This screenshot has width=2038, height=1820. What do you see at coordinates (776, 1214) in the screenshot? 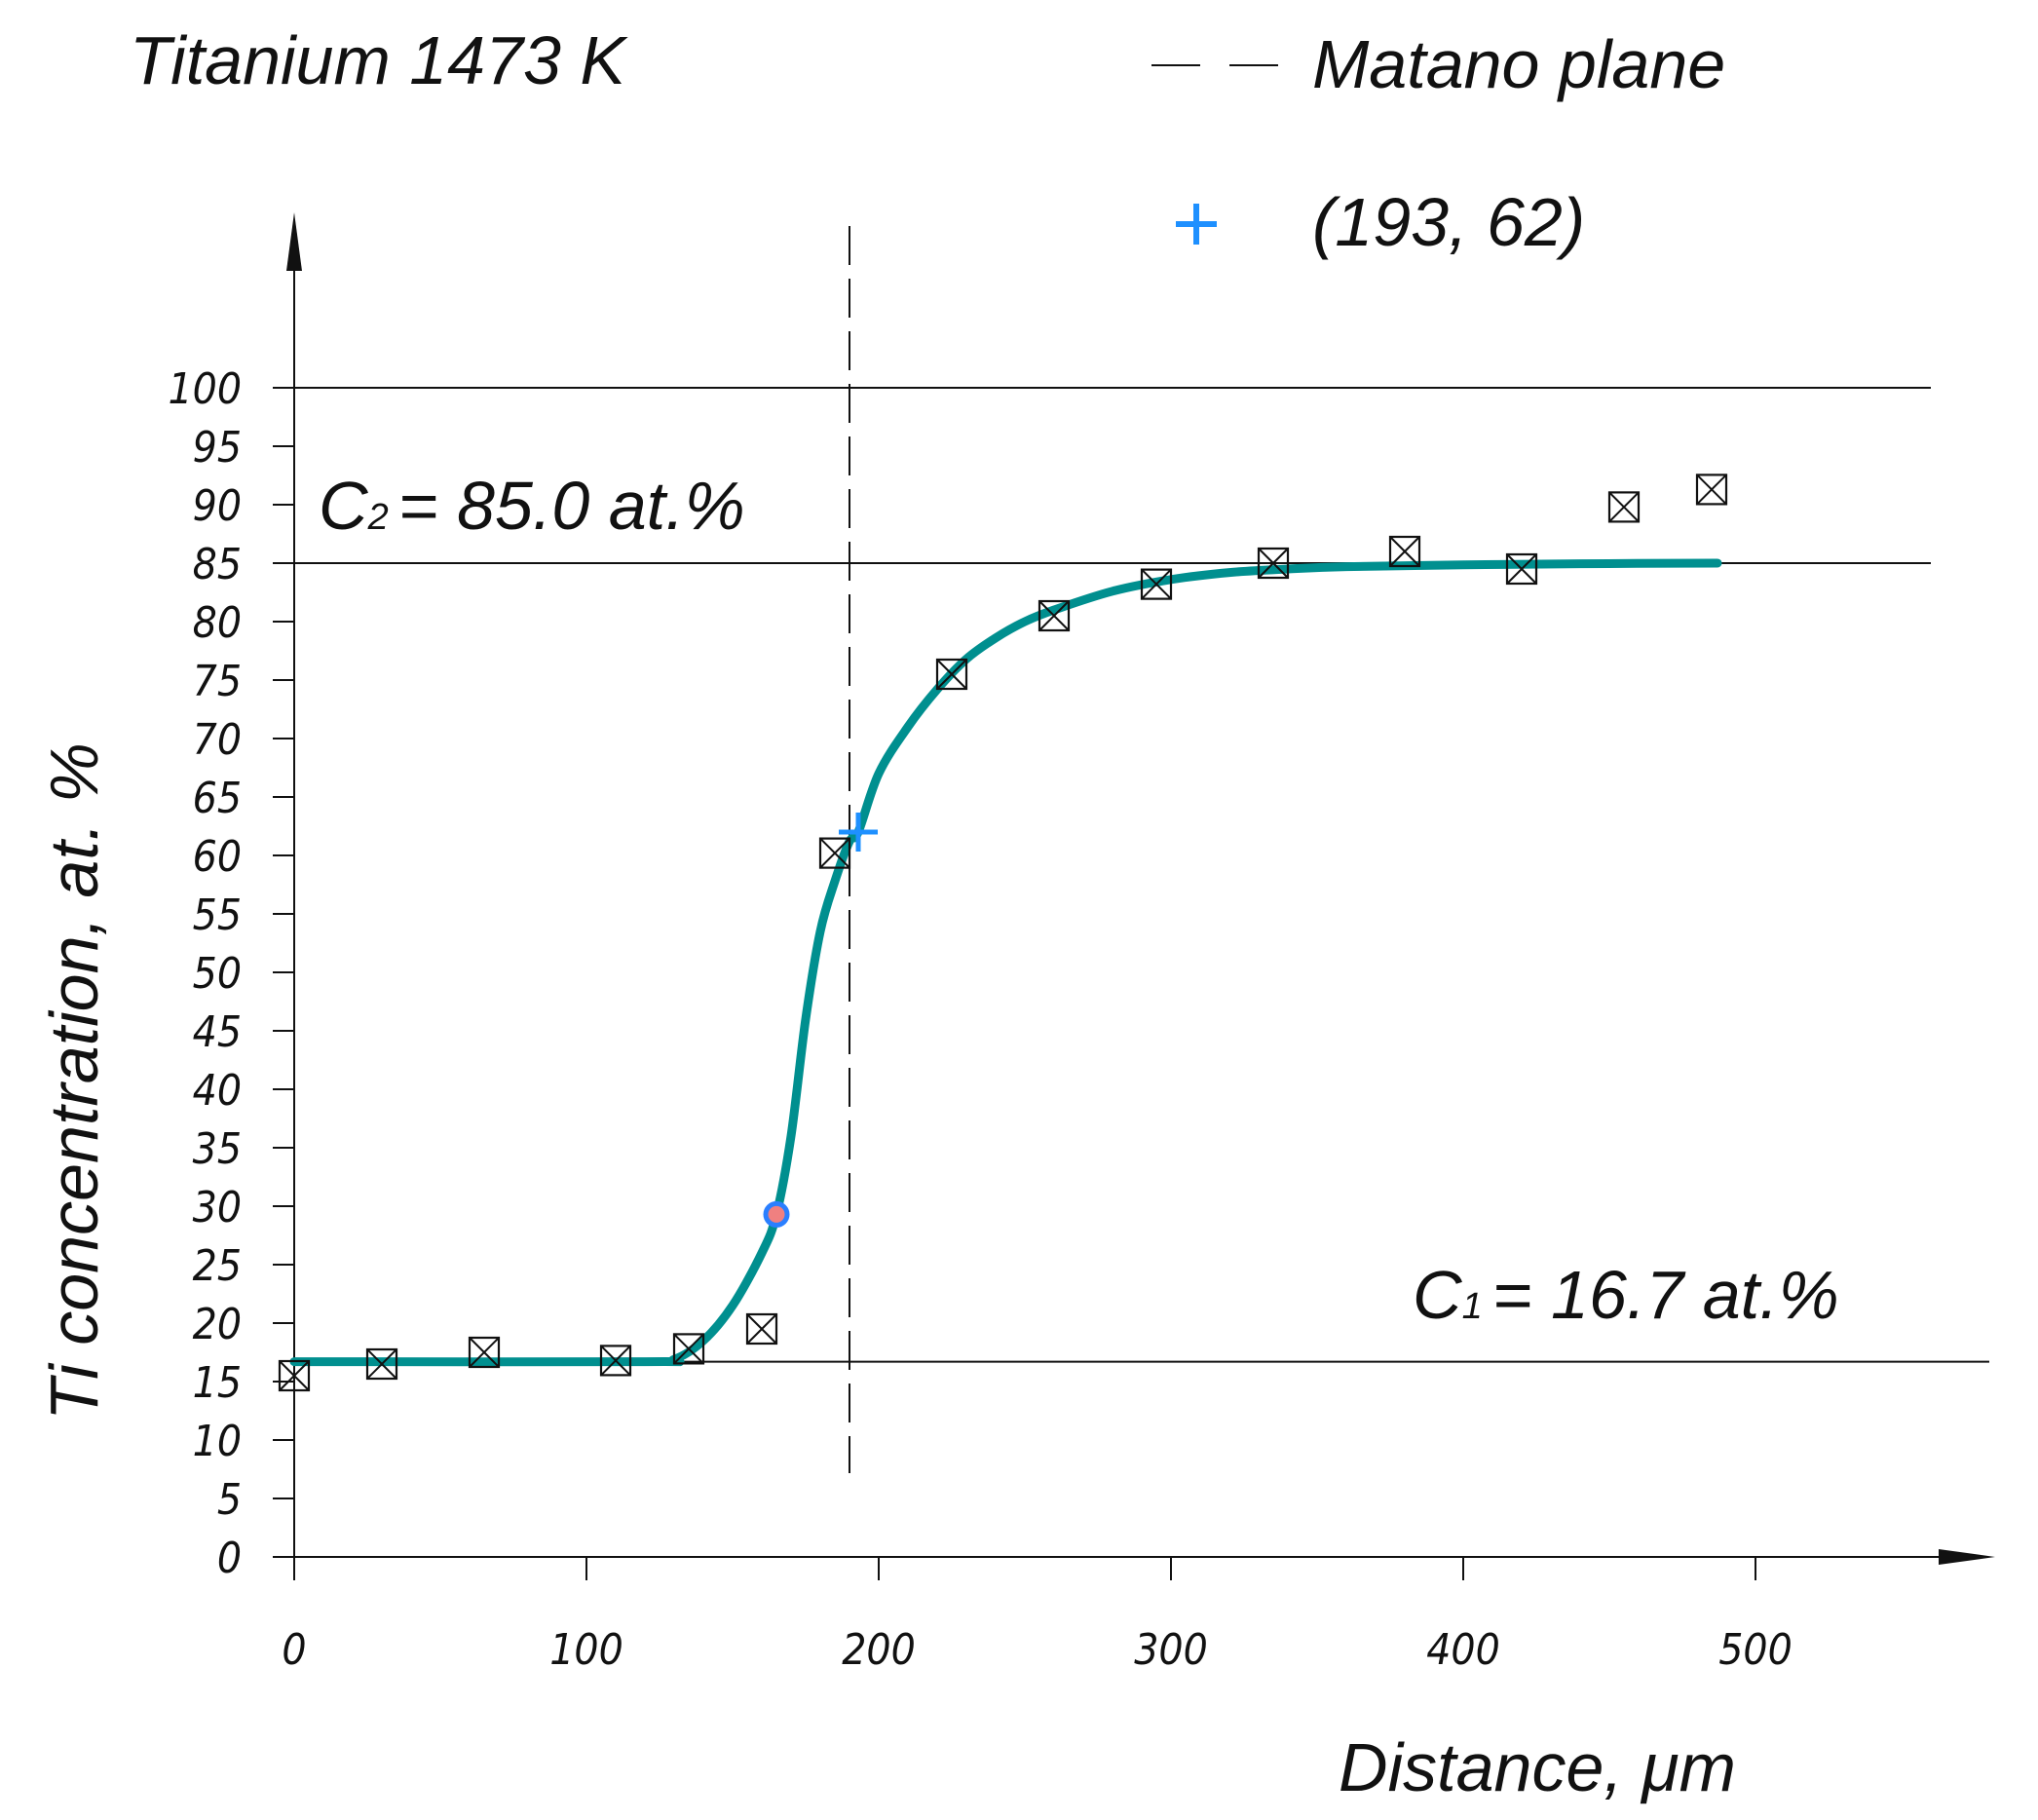
I see `highlight-point` at bounding box center [776, 1214].